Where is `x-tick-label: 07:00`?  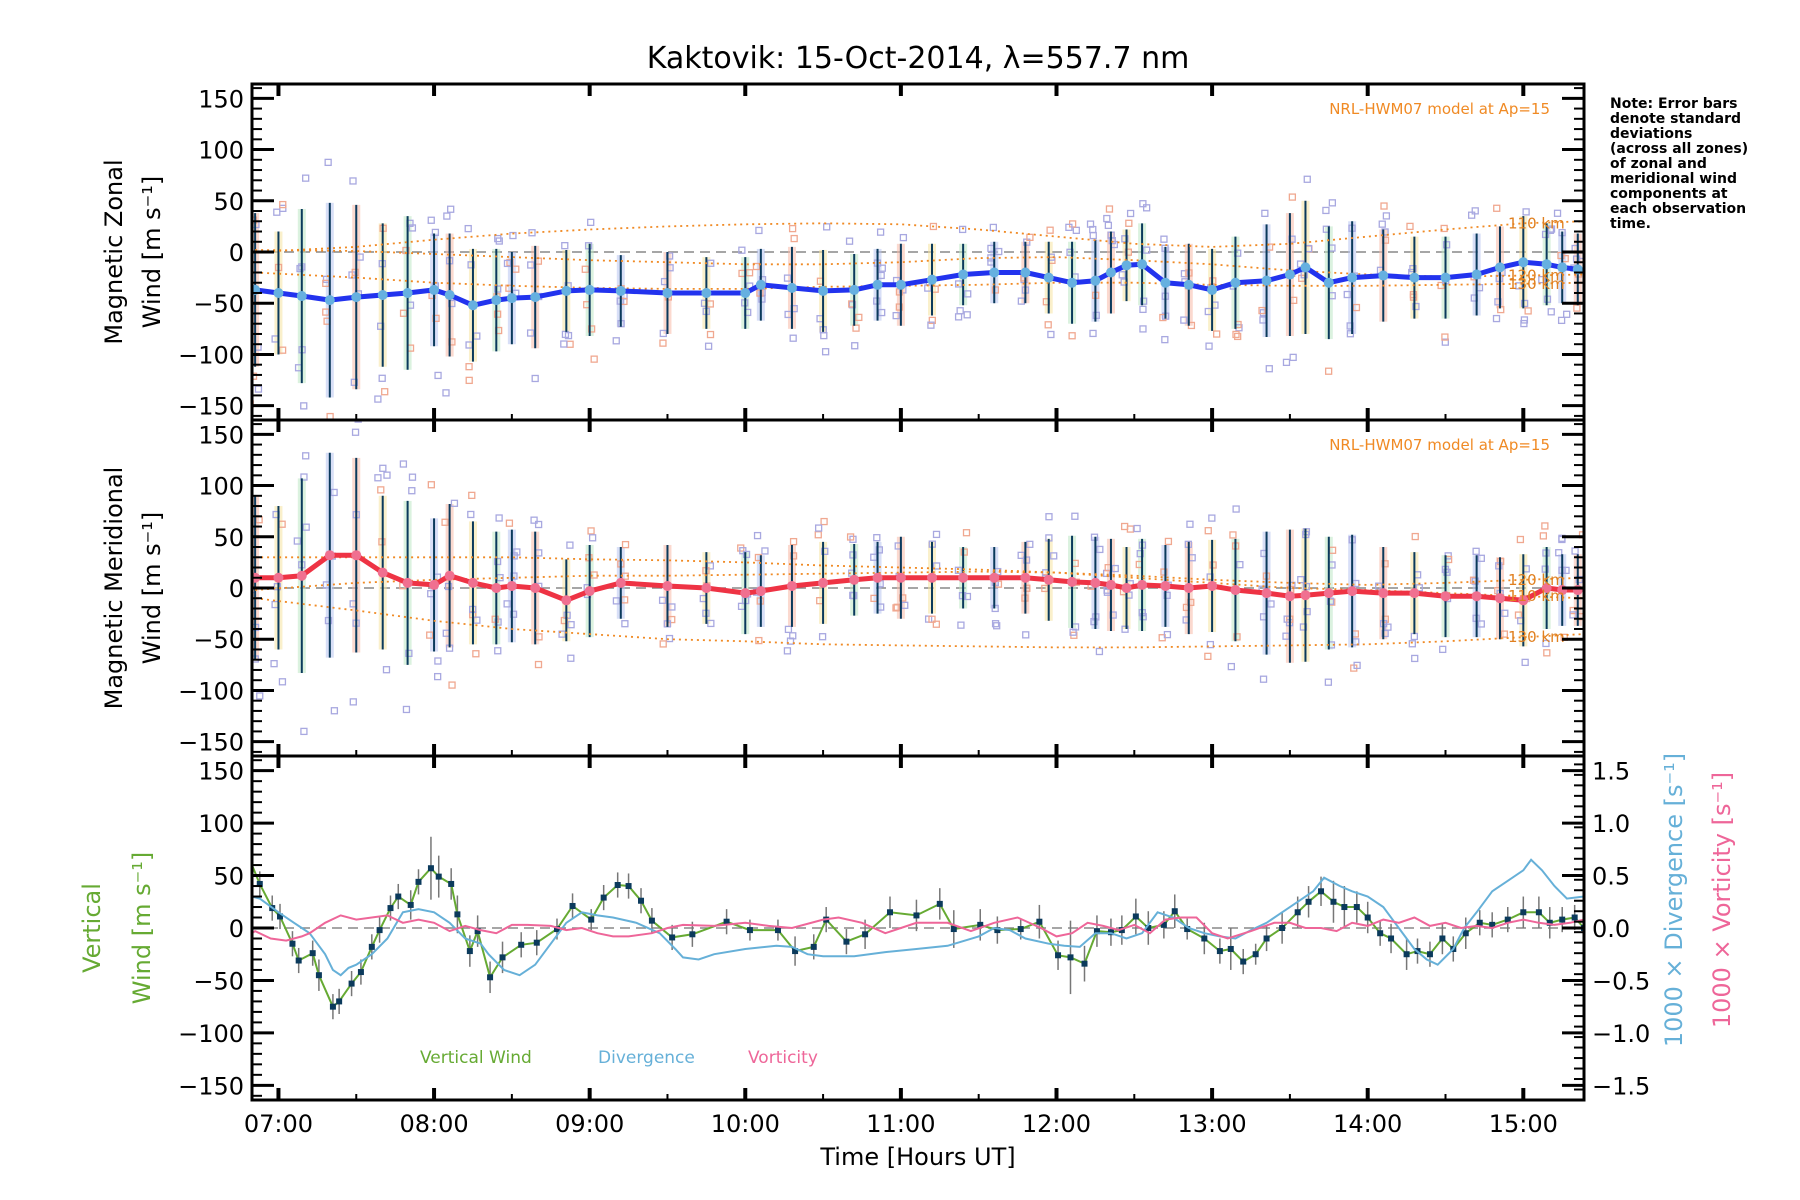 x-tick-label: 07:00 is located at coordinates (278, 1124).